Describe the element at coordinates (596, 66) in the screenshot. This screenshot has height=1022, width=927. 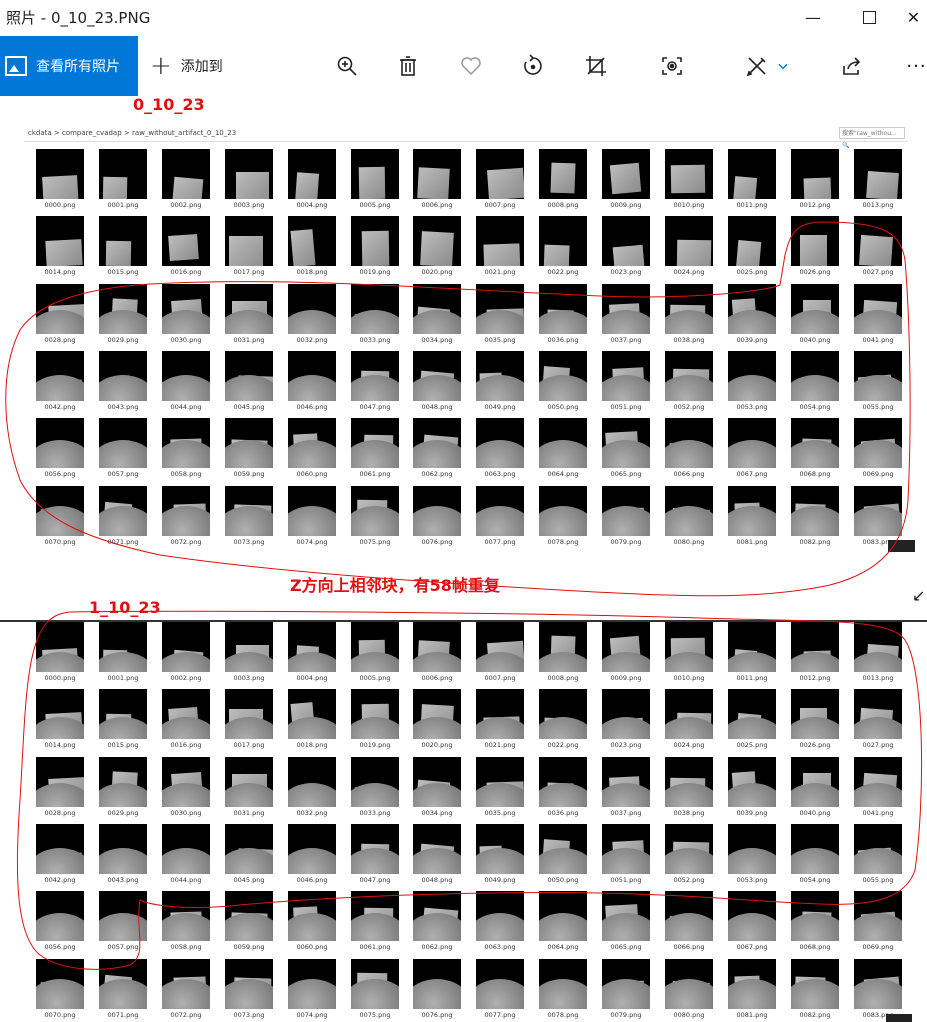
I see `crop-button` at that location.